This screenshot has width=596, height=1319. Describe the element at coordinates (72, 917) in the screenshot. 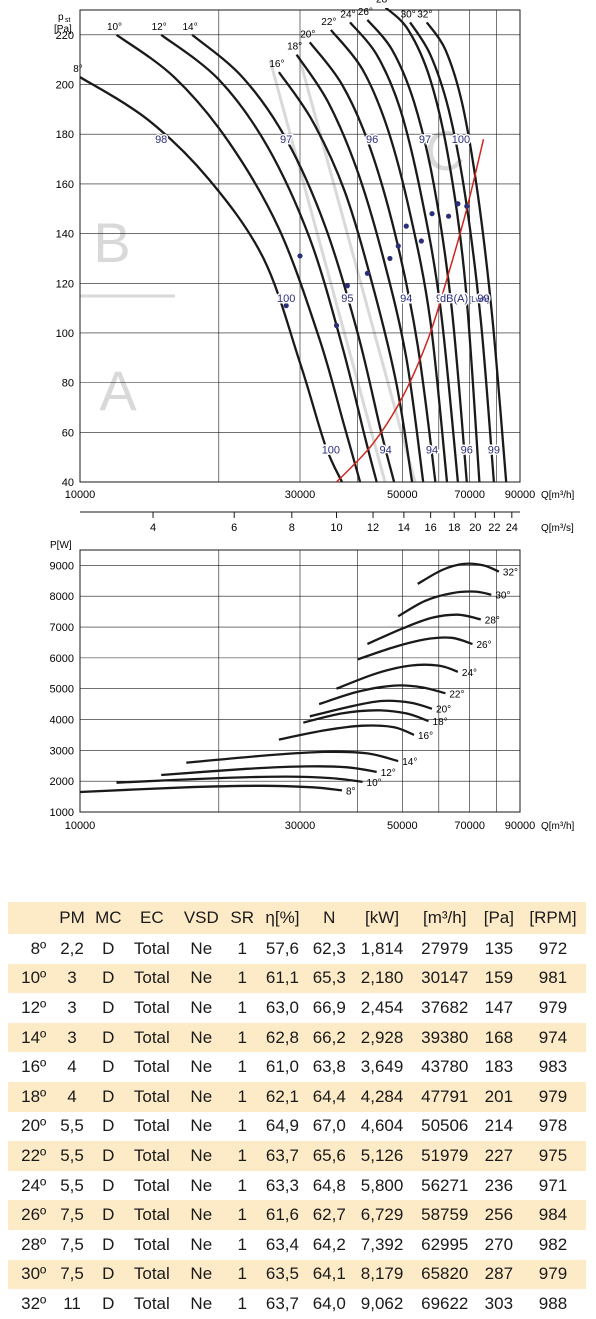

I see `header-pm: PM` at that location.